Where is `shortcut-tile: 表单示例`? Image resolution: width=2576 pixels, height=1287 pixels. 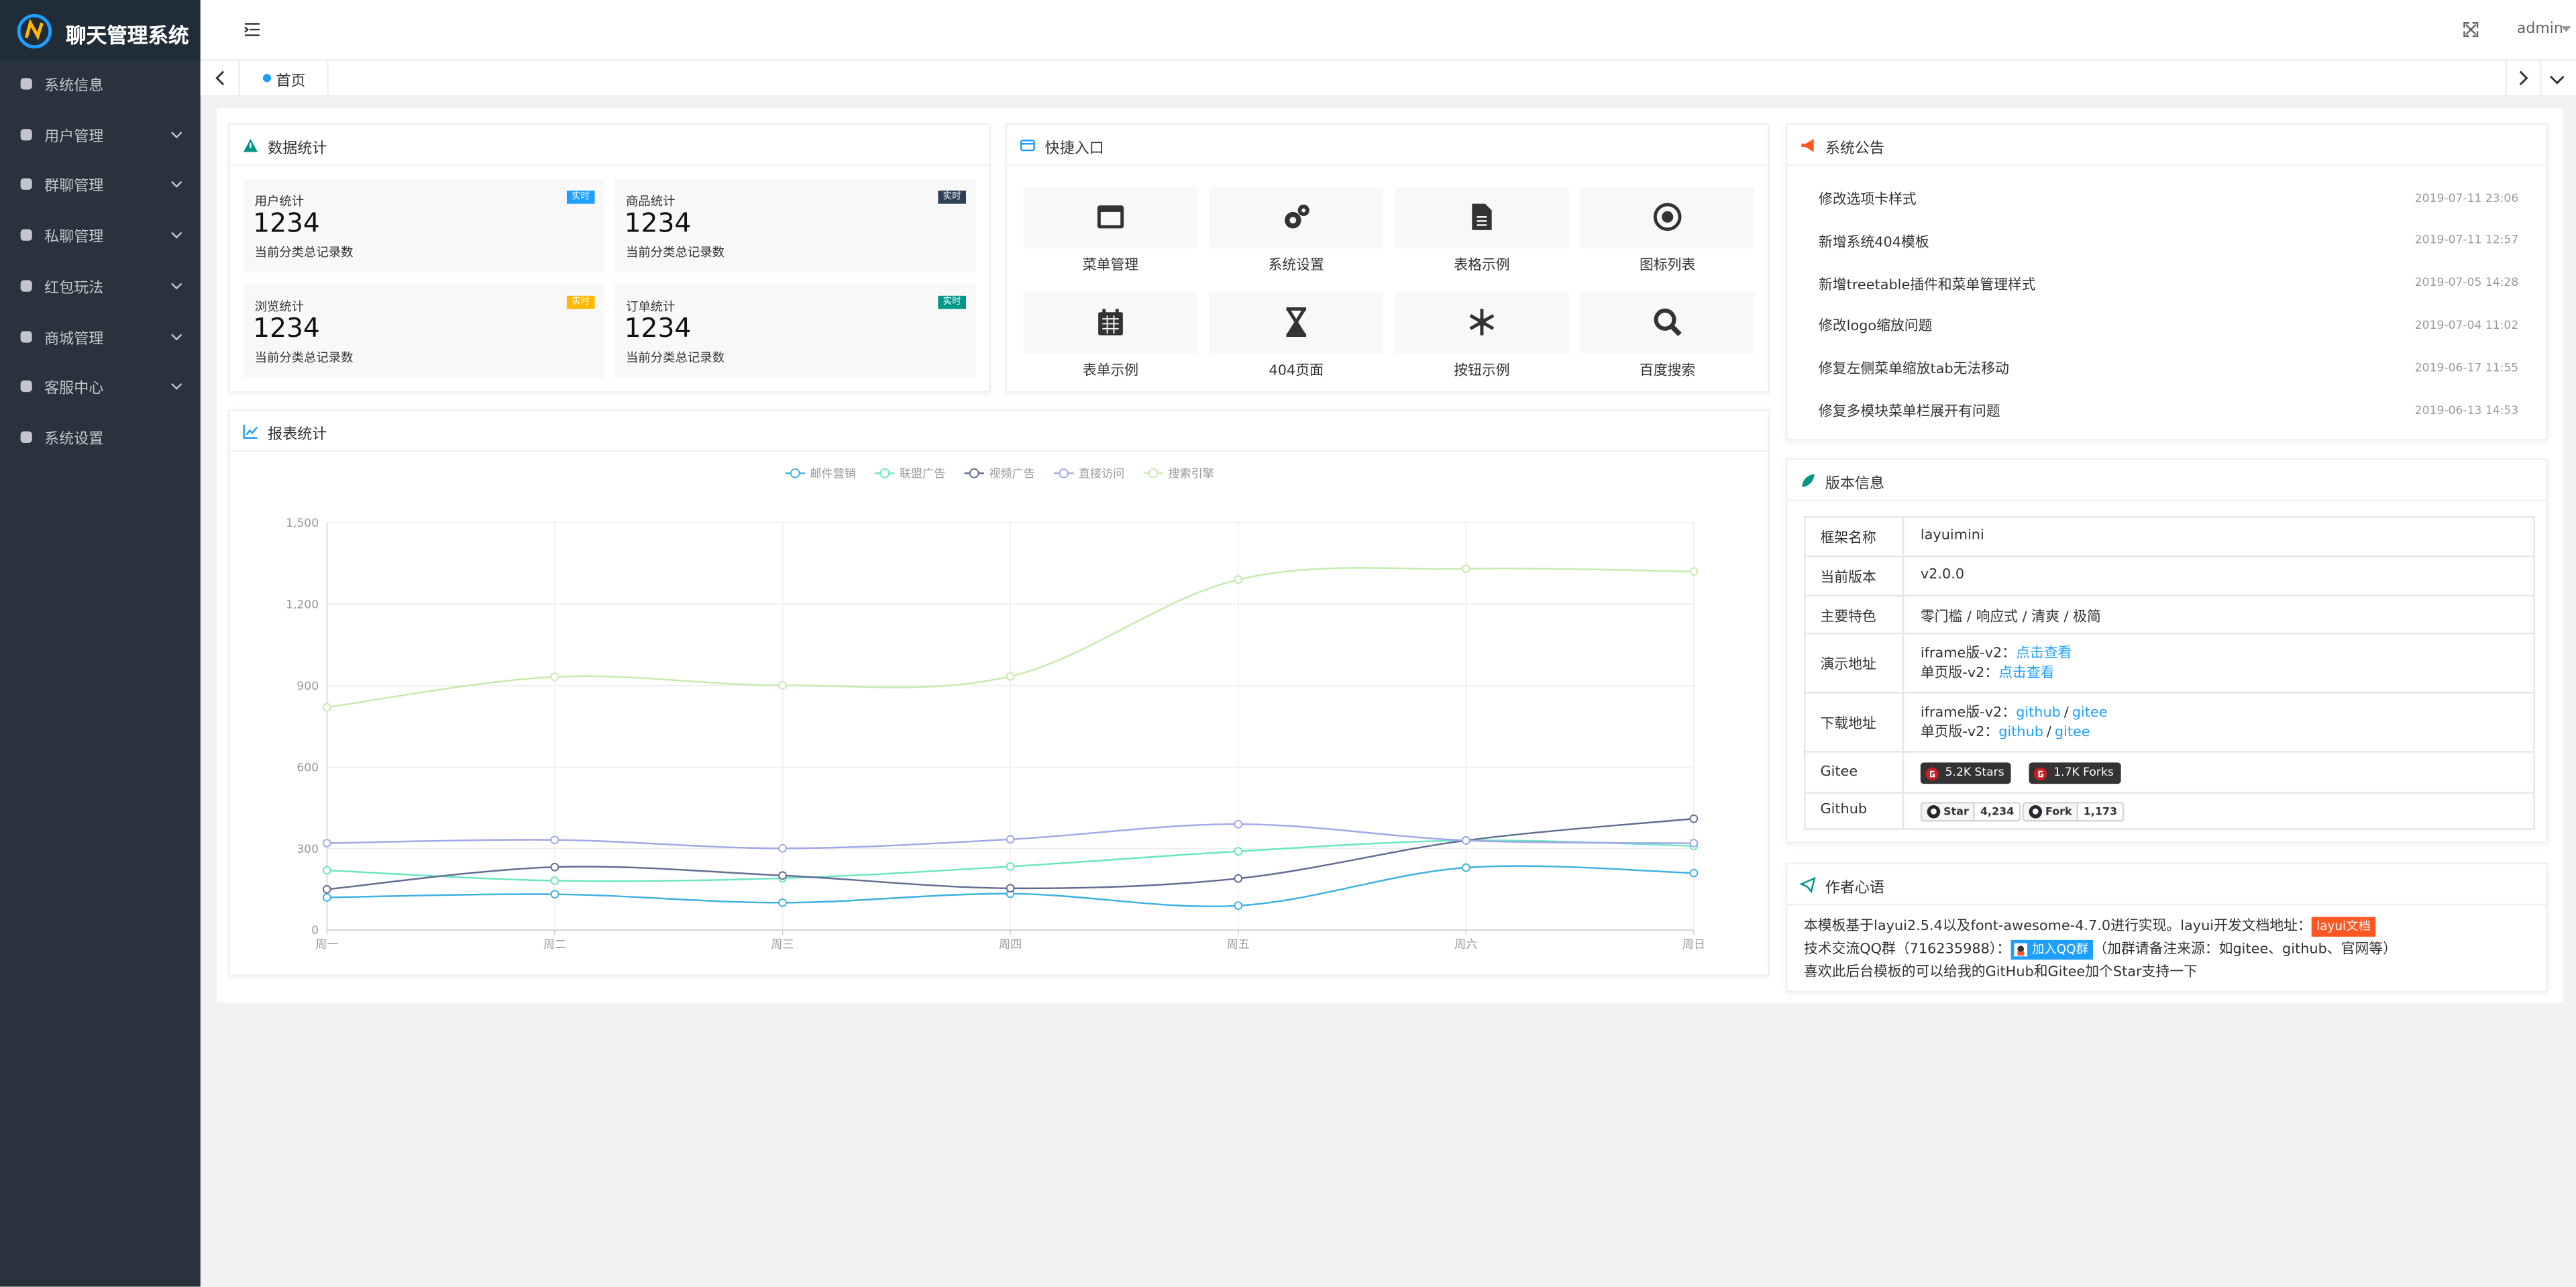 shortcut-tile: 表单示例 is located at coordinates (1110, 336).